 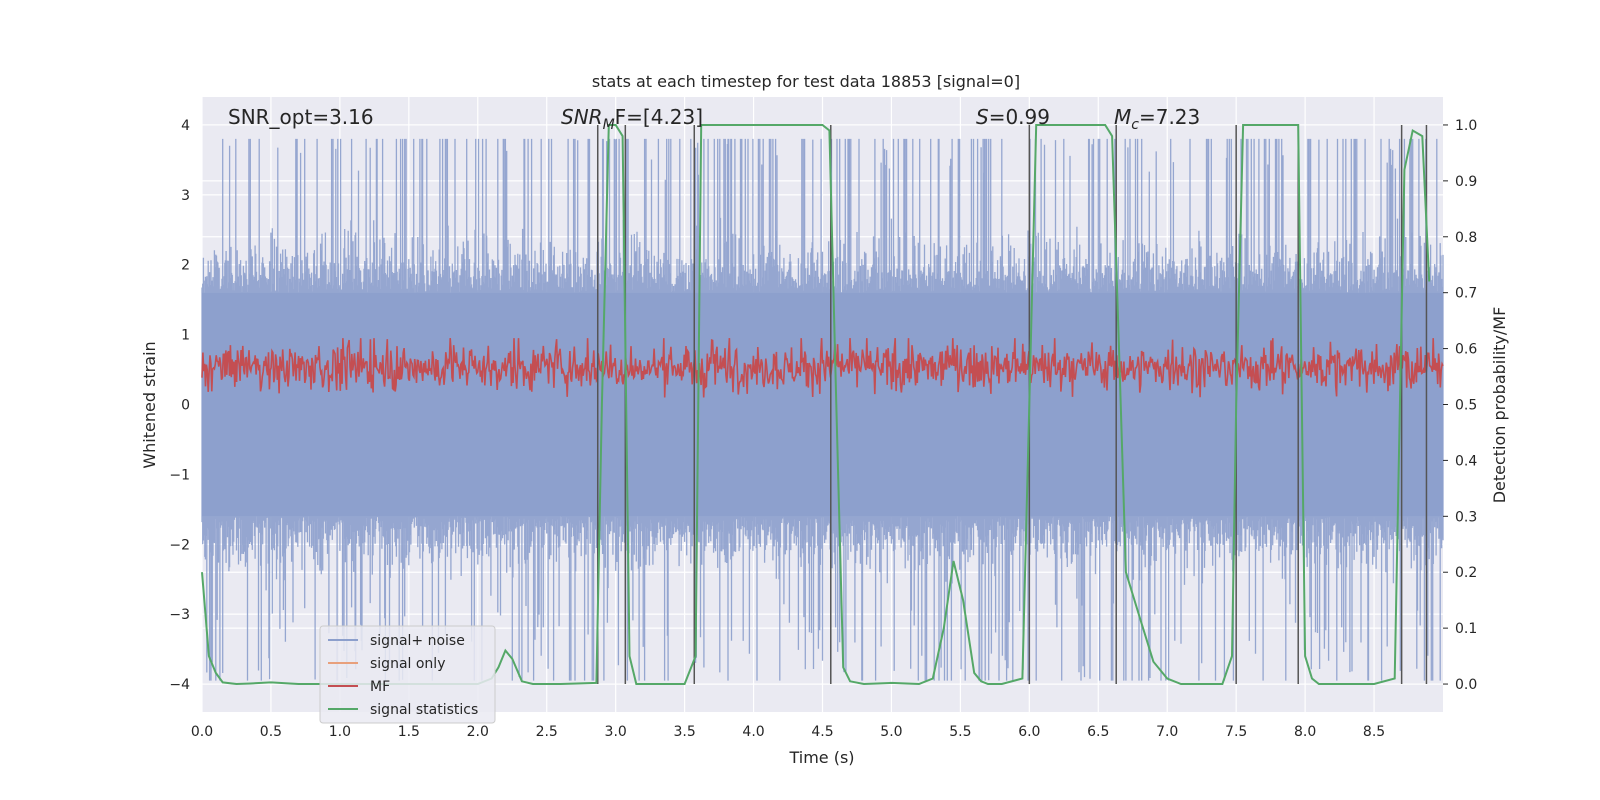 What do you see at coordinates (582, 117) in the screenshot?
I see `annotation-snr-mf-sym: SNR` at bounding box center [582, 117].